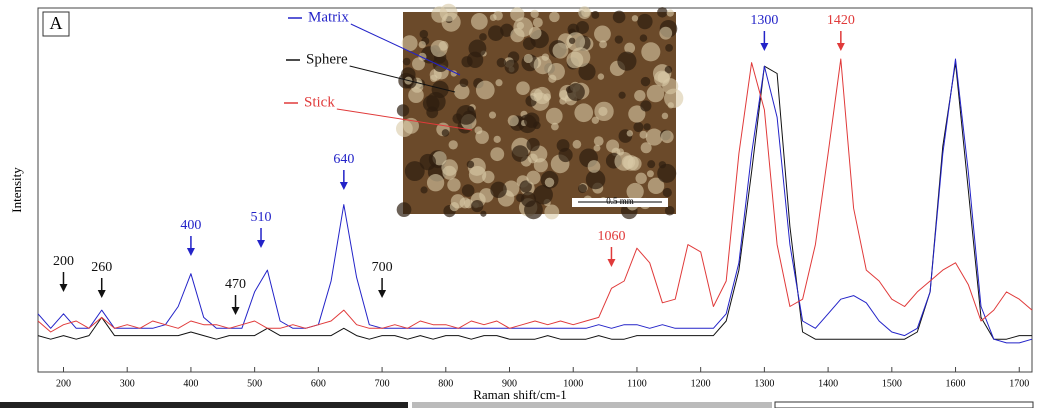 The image size is (1037, 408). I want to click on peak-label: 200, so click(63, 261).